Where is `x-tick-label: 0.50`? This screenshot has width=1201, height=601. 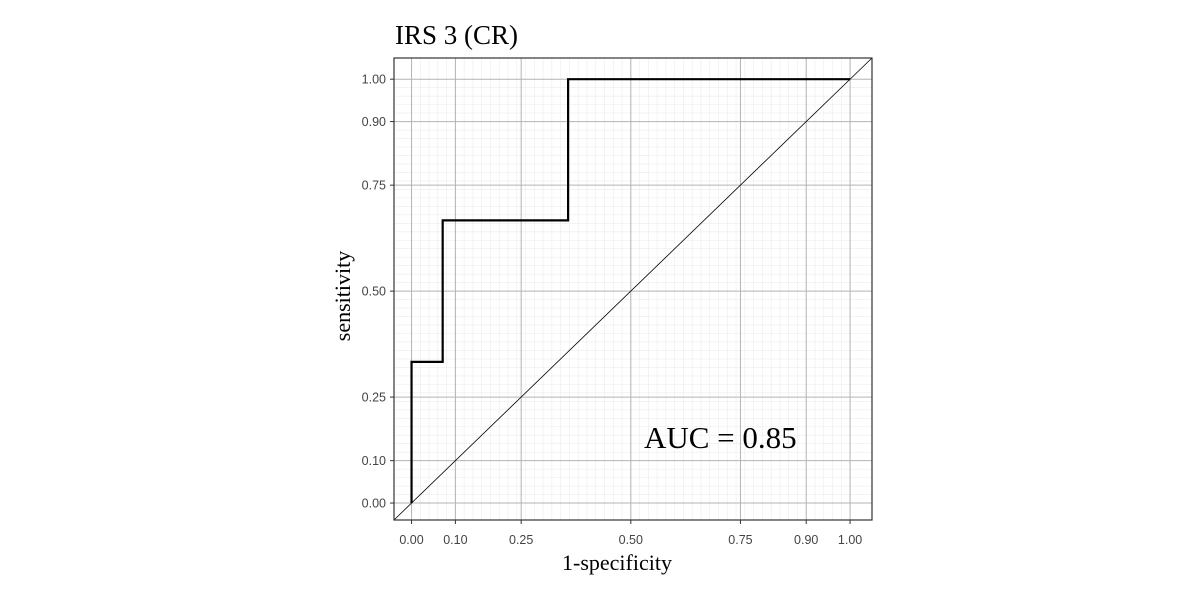 x-tick-label: 0.50 is located at coordinates (631, 540).